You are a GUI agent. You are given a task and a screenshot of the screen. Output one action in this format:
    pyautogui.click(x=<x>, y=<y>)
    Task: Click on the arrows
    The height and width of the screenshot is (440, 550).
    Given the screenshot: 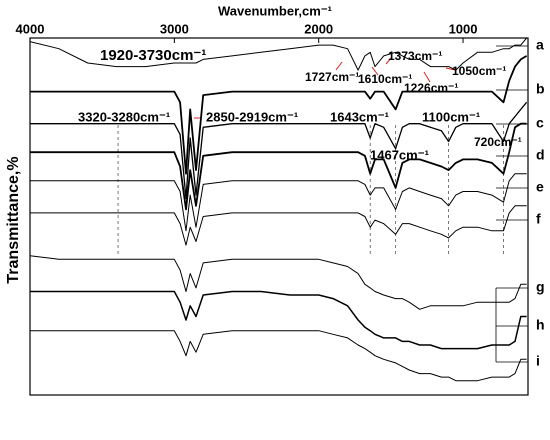 What is the action you would take?
    pyautogui.click(x=325, y=87)
    